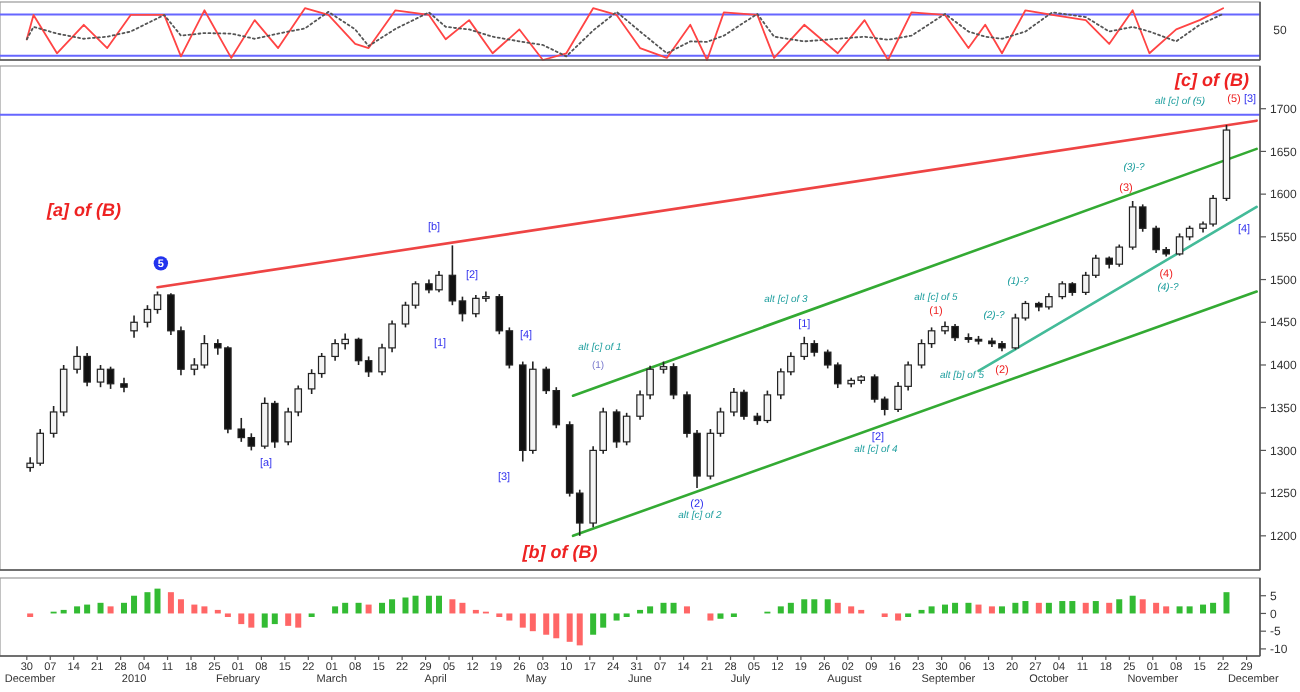  Describe the element at coordinates (134, 326) in the screenshot. I see `candlestick` at that location.